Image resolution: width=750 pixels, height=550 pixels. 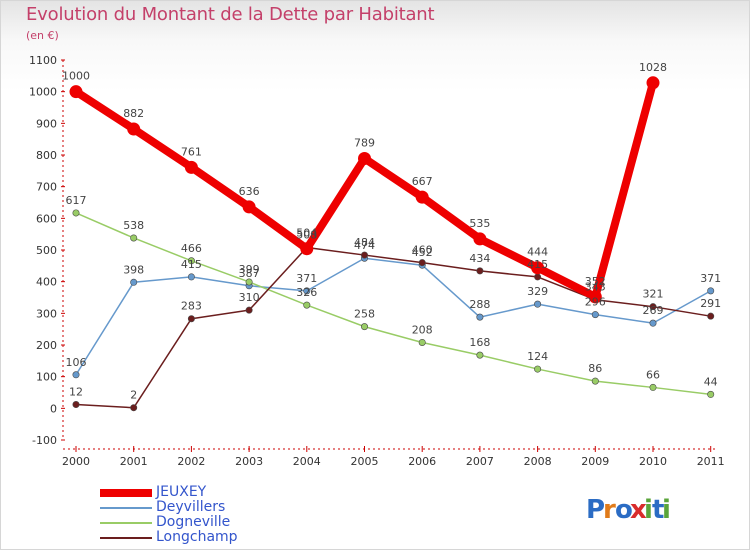 What do you see at coordinates (479, 304) in the screenshot?
I see `data-label-deyvillers: 288` at bounding box center [479, 304].